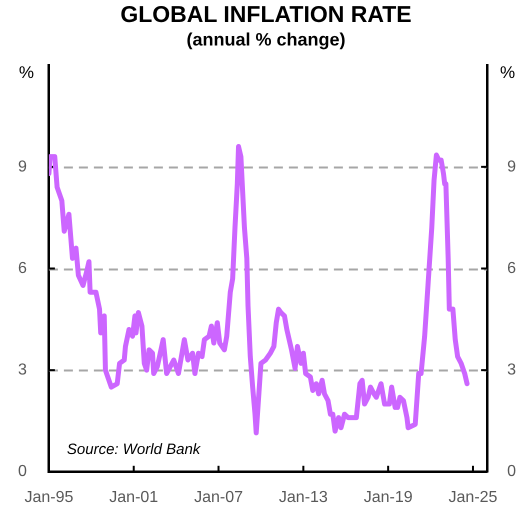 The height and width of the screenshot is (517, 532). What do you see at coordinates (22, 370) in the screenshot?
I see `y-tick-label: 3` at bounding box center [22, 370].